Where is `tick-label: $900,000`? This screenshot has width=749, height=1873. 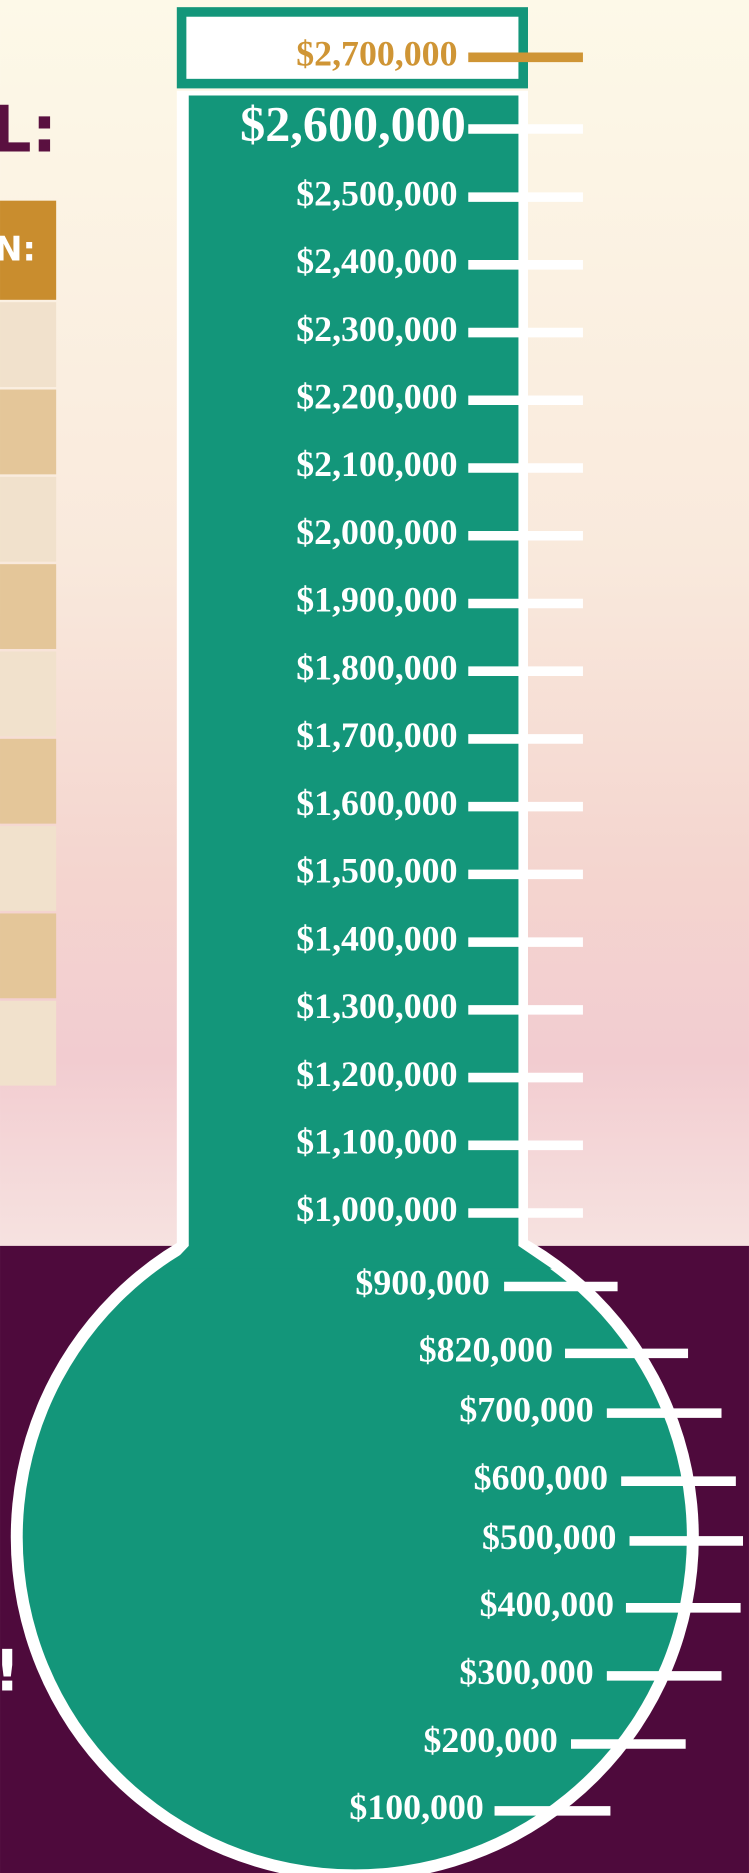 tick-label: $900,000 is located at coordinates (422, 1283).